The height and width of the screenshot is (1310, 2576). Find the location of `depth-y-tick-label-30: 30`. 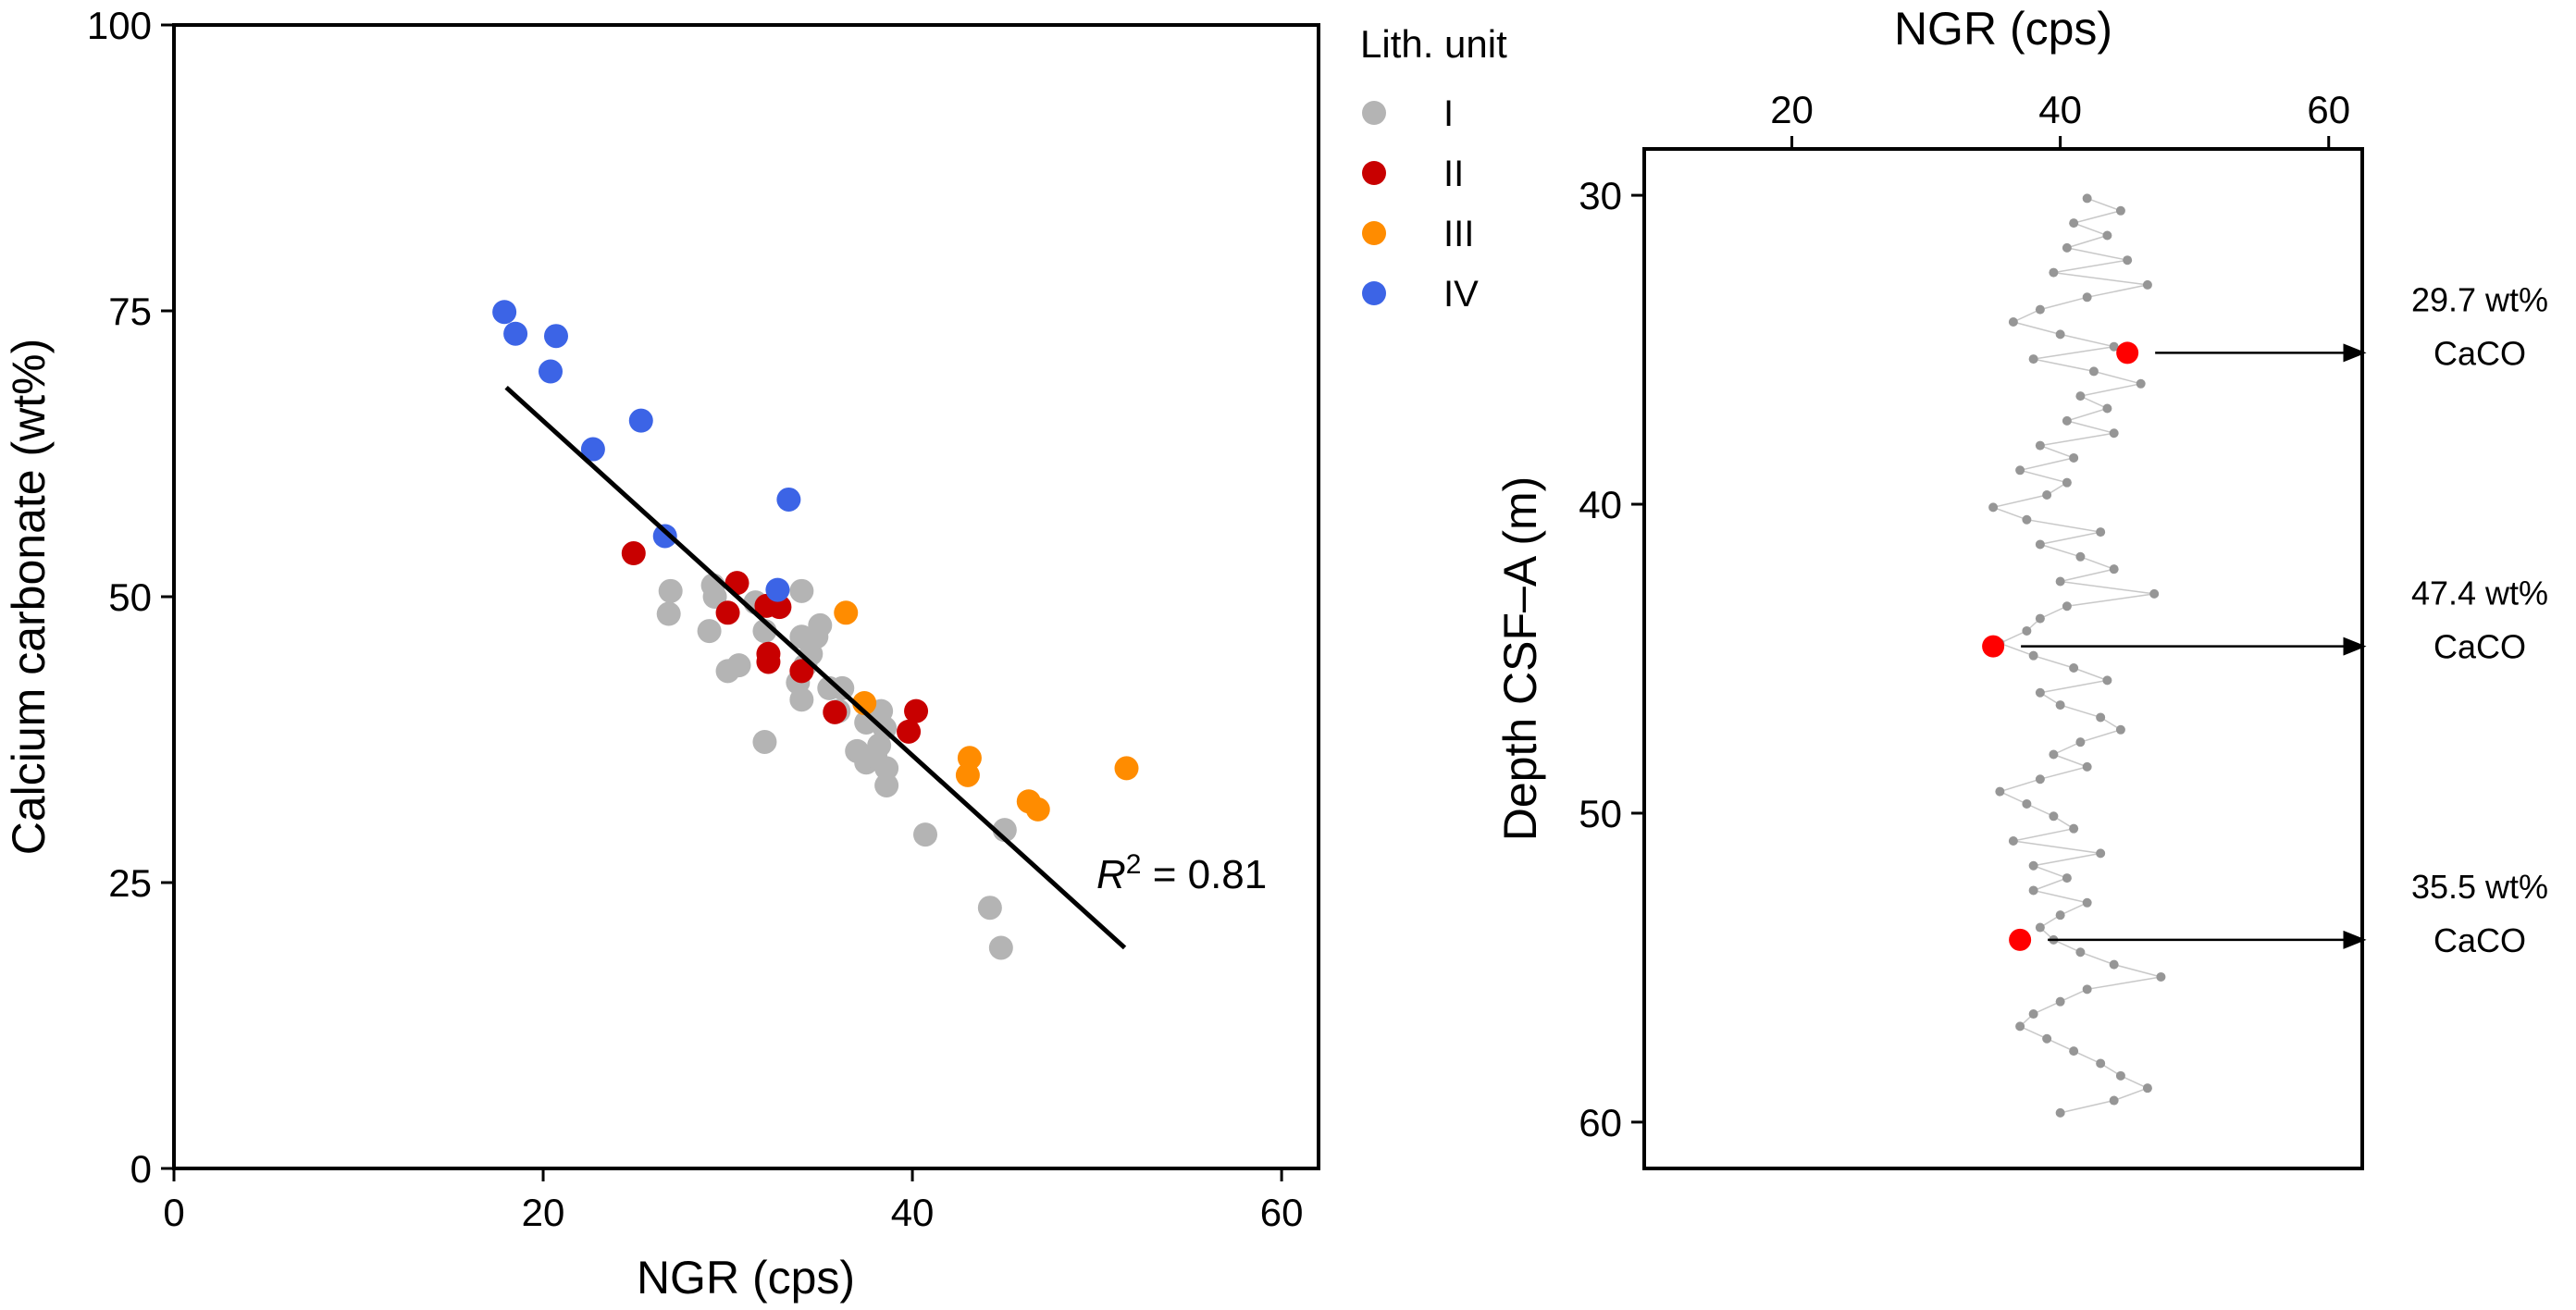

depth-y-tick-label-30: 30 is located at coordinates (1601, 195).